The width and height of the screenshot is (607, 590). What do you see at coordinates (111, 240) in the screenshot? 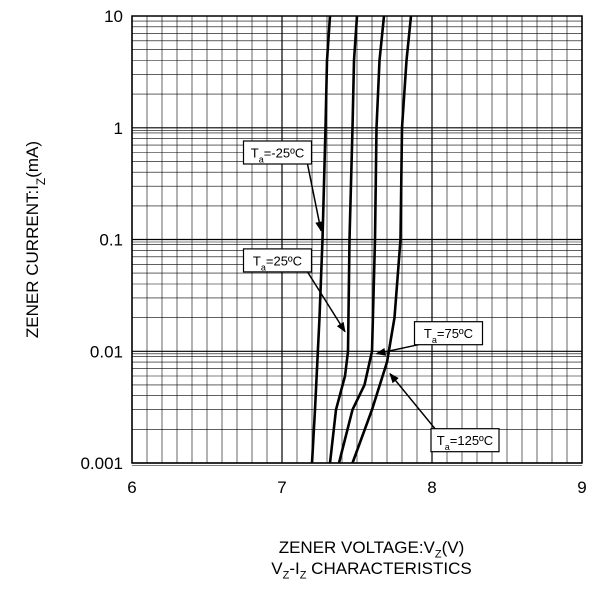
I see `y-tick-label: 0.1` at bounding box center [111, 240].